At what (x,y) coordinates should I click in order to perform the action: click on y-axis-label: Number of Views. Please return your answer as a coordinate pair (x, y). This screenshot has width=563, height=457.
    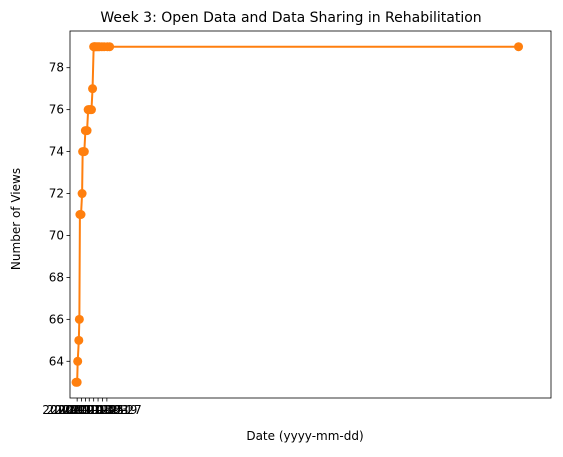
    Looking at the image, I should click on (16, 219).